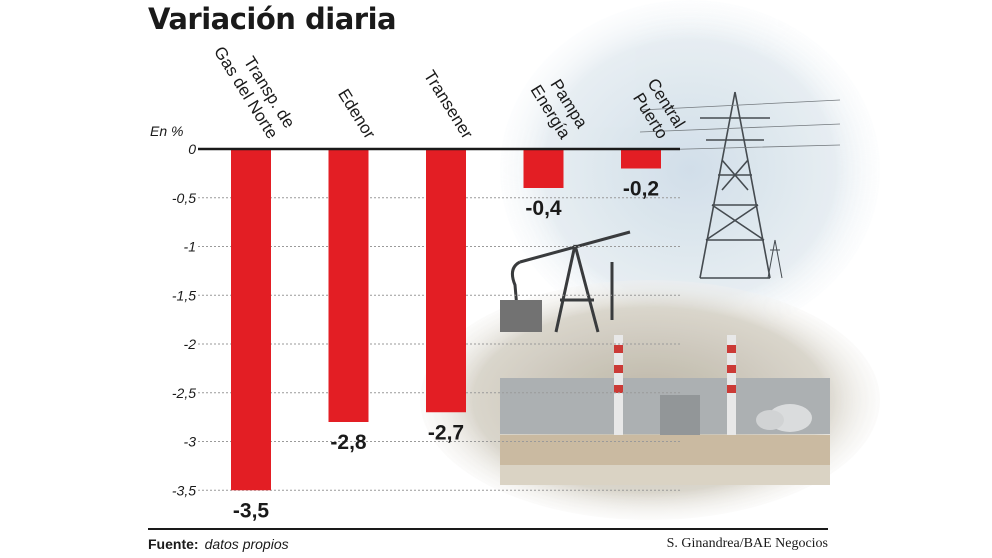 The width and height of the screenshot is (992, 558). Describe the element at coordinates (446, 432) in the screenshot. I see `value-label: -2,7` at that location.